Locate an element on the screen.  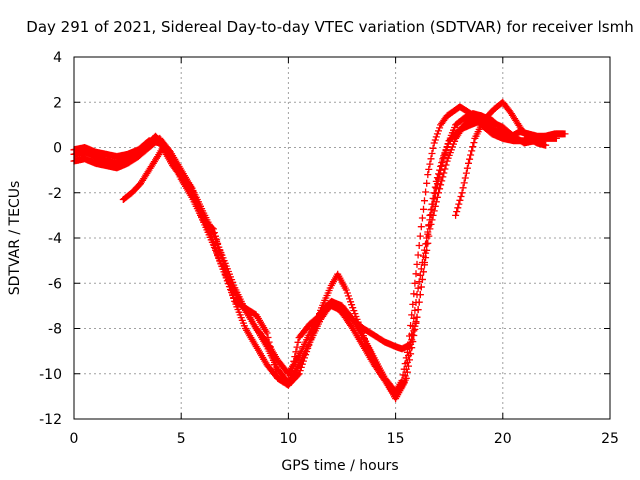
y-tick-label: -6 is located at coordinates (55, 284).